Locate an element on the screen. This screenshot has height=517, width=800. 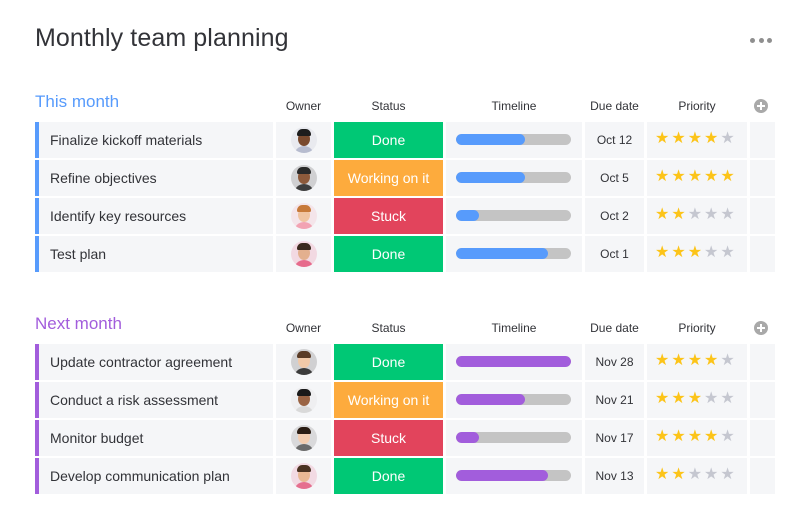
item-name-cell: Test plan is located at coordinates (154, 254).